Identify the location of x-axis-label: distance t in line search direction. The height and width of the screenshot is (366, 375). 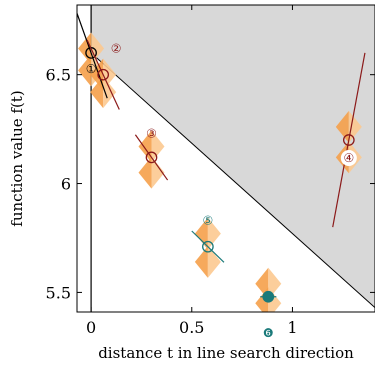
(226, 353).